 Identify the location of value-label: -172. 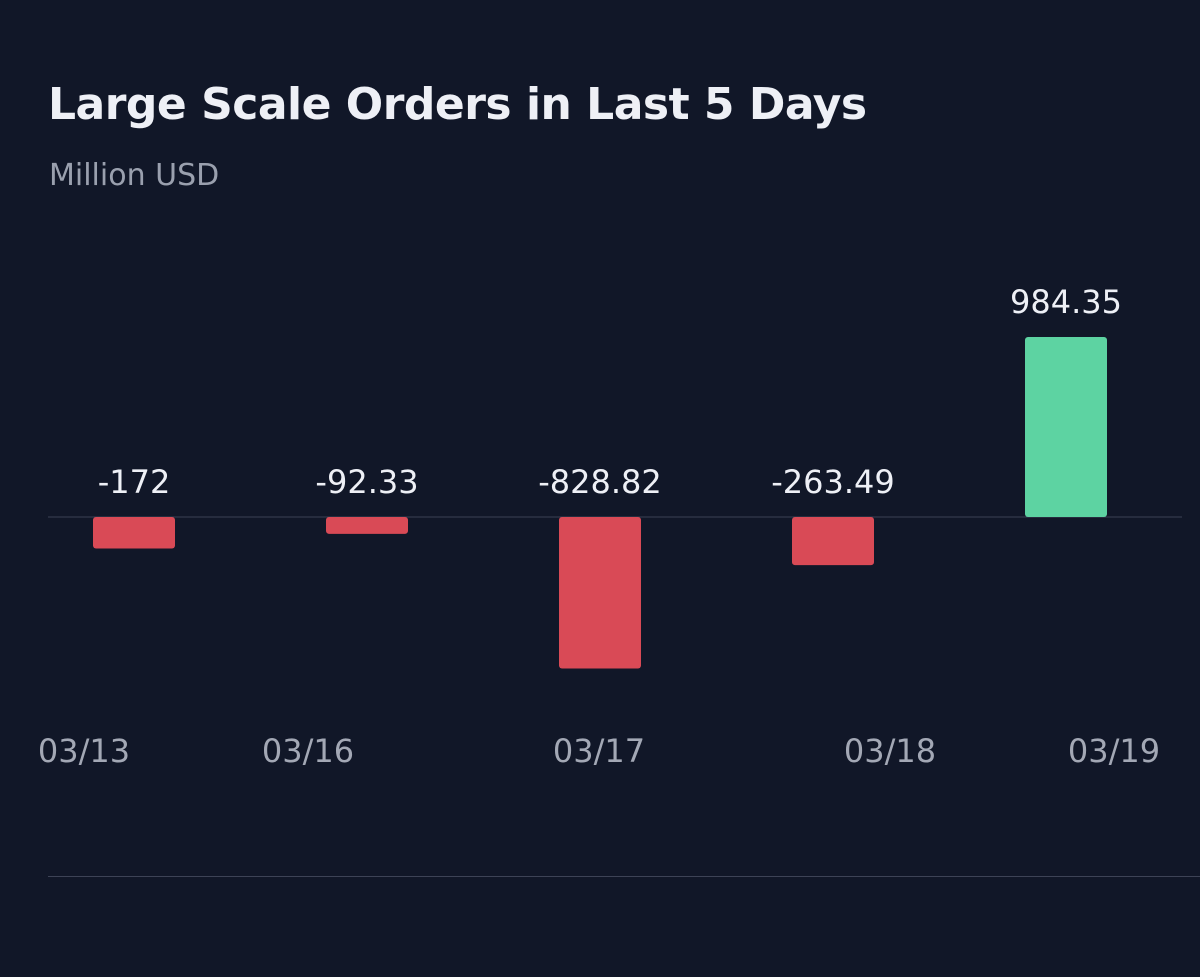
(134, 482).